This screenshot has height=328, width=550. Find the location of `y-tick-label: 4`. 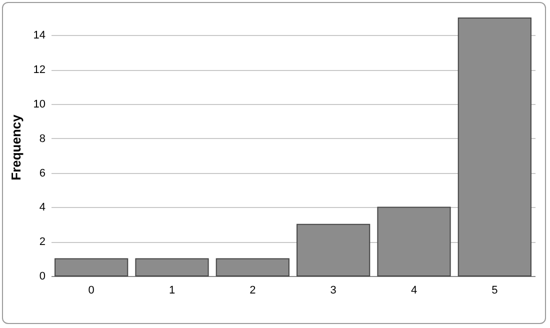

y-tick-label: 4 is located at coordinates (42, 208).